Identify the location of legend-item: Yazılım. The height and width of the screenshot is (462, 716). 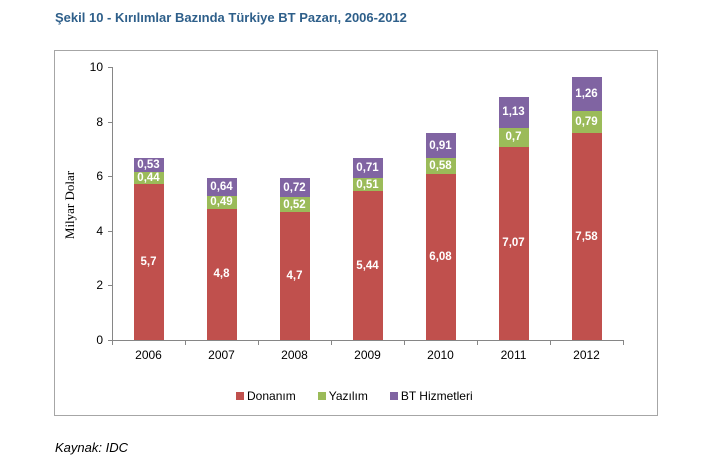
(342, 396).